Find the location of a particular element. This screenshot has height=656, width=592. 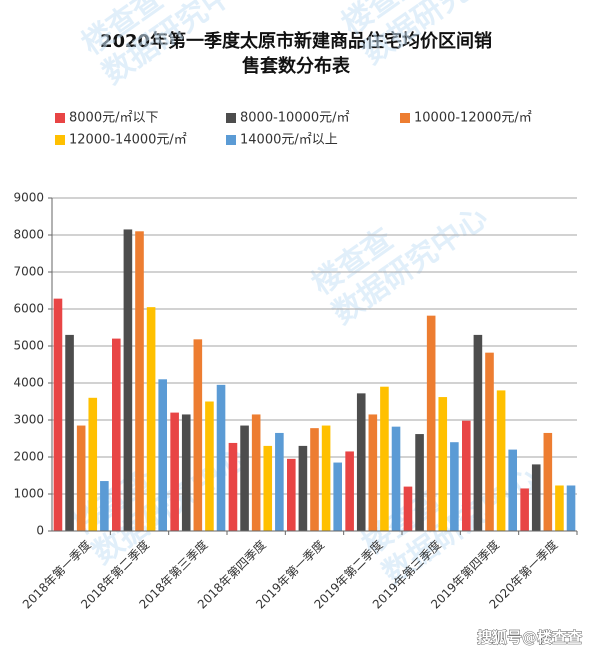

footer: 搜狐号@楼查查 is located at coordinates (530, 638).